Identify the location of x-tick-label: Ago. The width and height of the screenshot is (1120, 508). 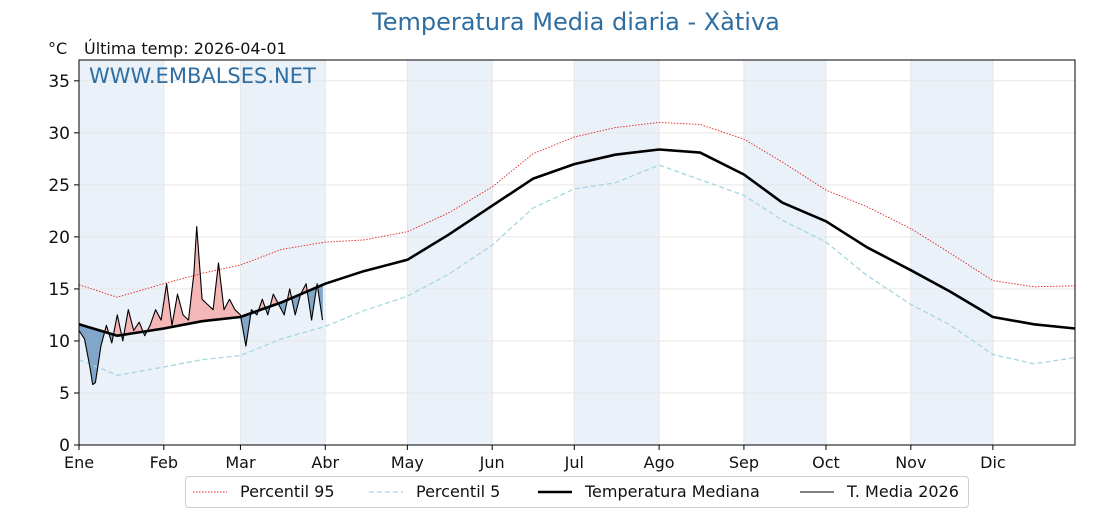
(659, 462).